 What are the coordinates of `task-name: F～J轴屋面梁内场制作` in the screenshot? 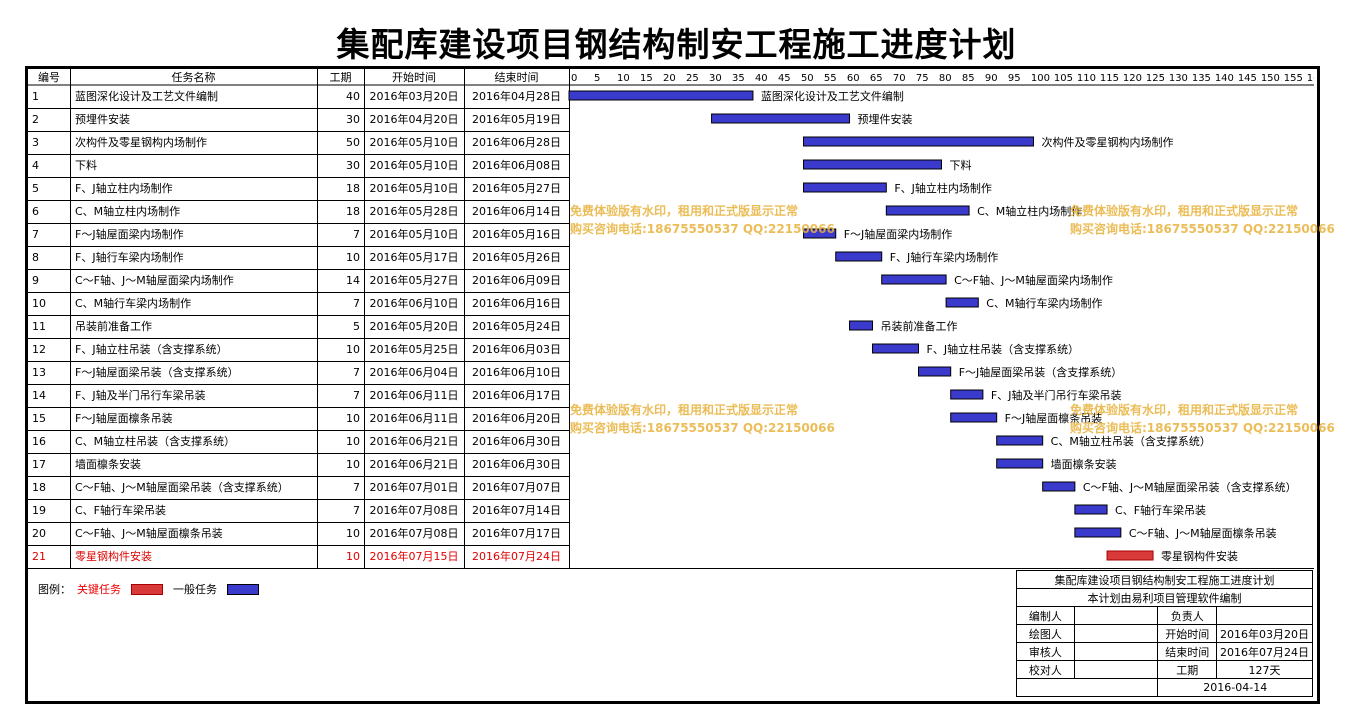 It's located at (129, 234).